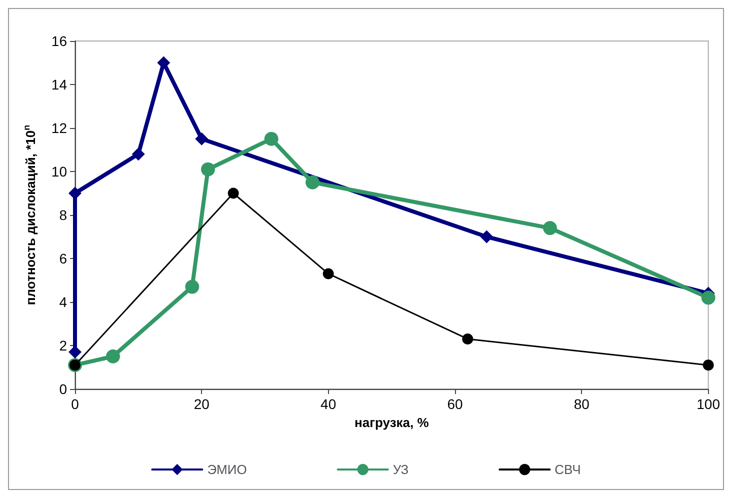 This screenshot has width=734, height=500. What do you see at coordinates (59, 128) in the screenshot?
I see `y-tick-label: 12` at bounding box center [59, 128].